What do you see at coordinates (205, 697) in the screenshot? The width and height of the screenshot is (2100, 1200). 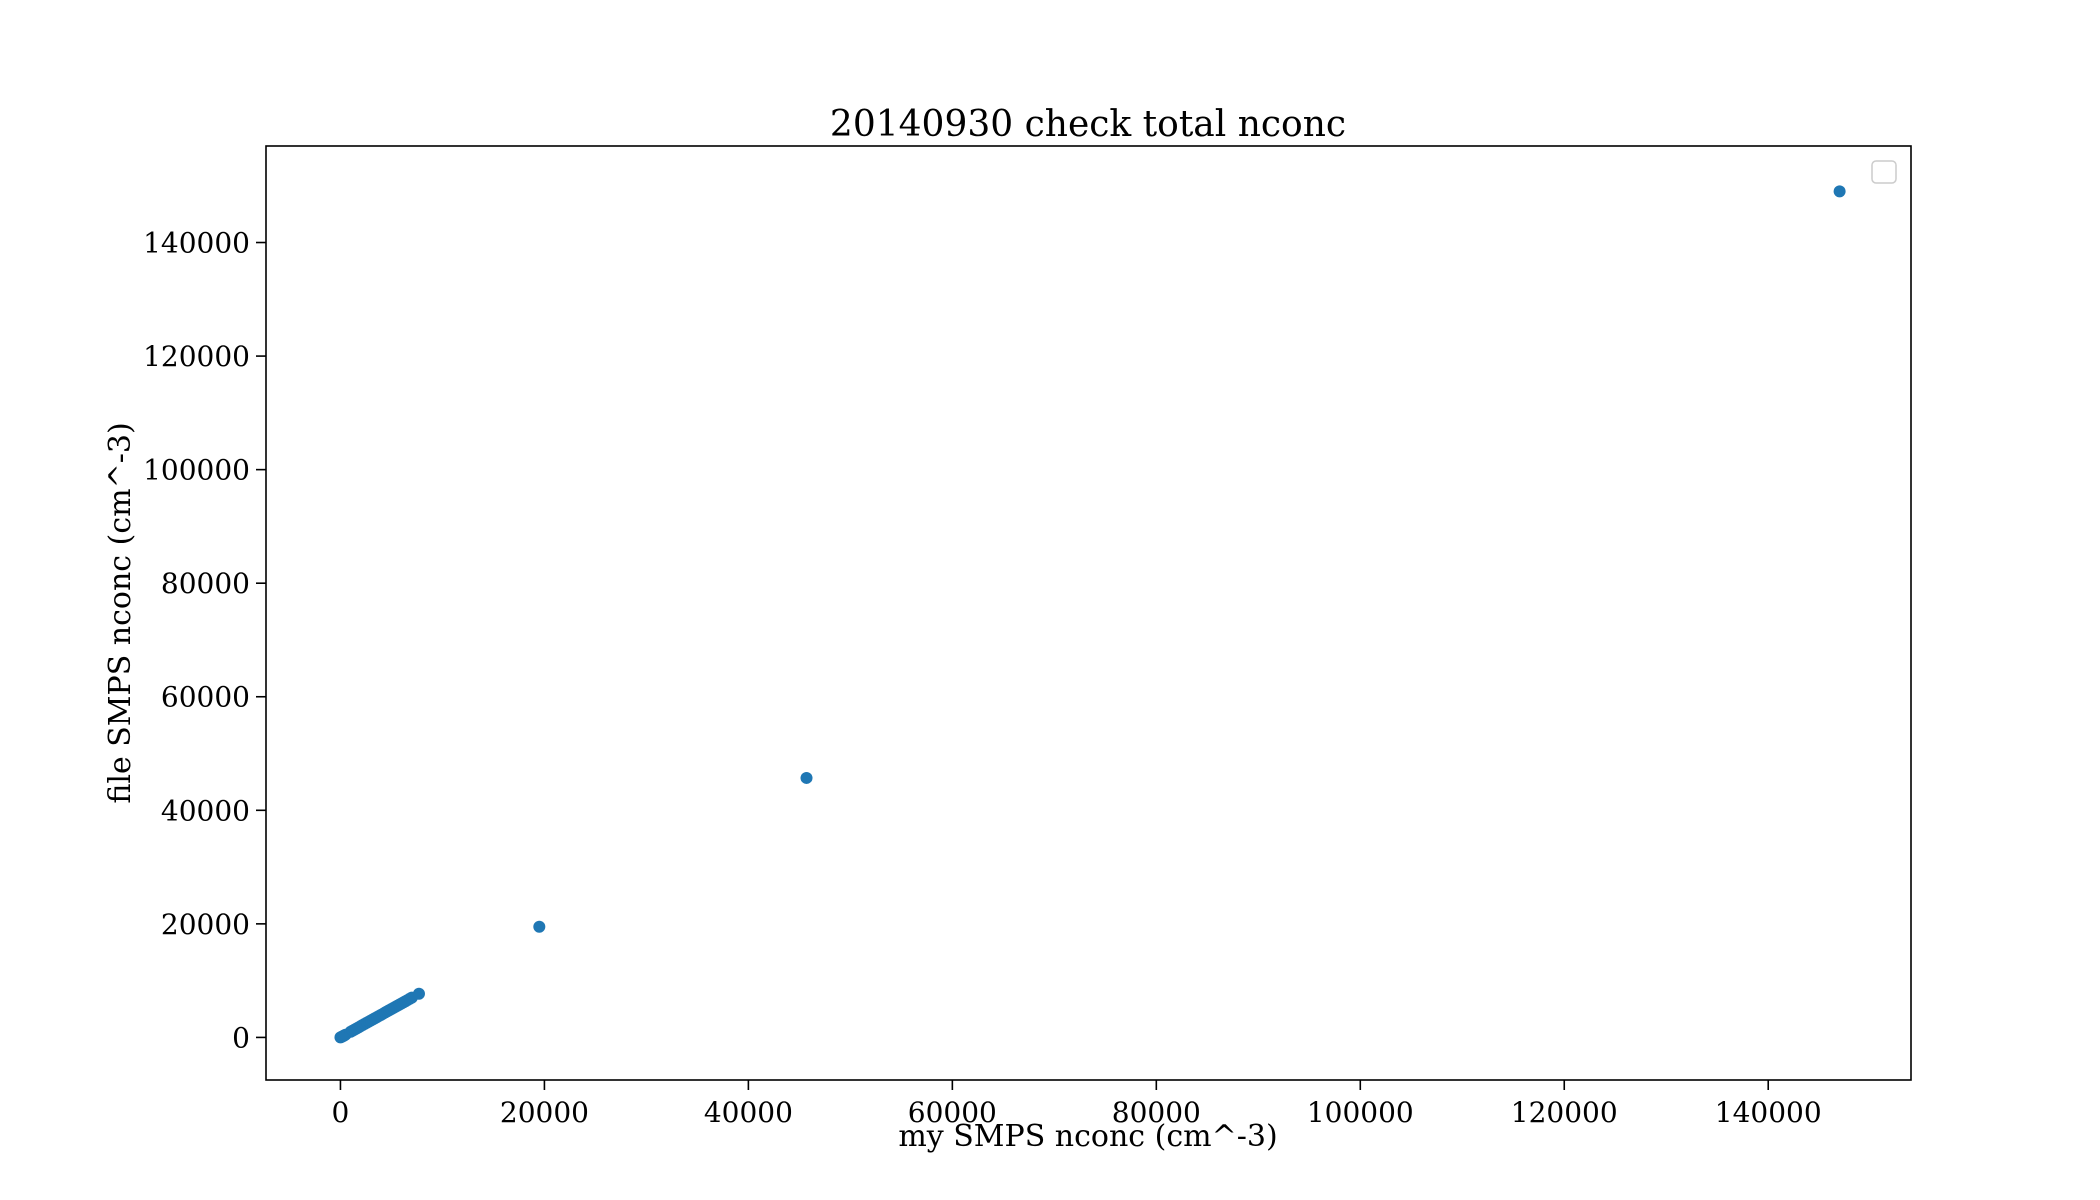 I see `y-tick-label: 60000` at bounding box center [205, 697].